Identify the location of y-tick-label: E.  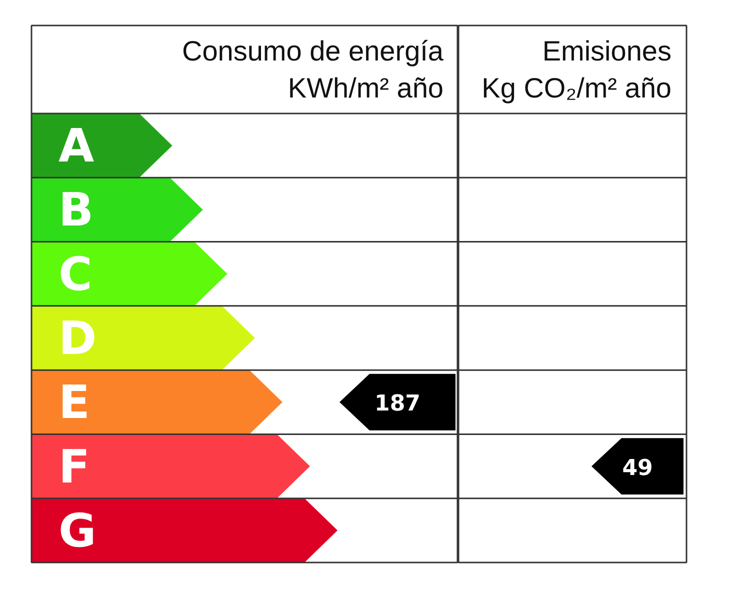
(74, 402).